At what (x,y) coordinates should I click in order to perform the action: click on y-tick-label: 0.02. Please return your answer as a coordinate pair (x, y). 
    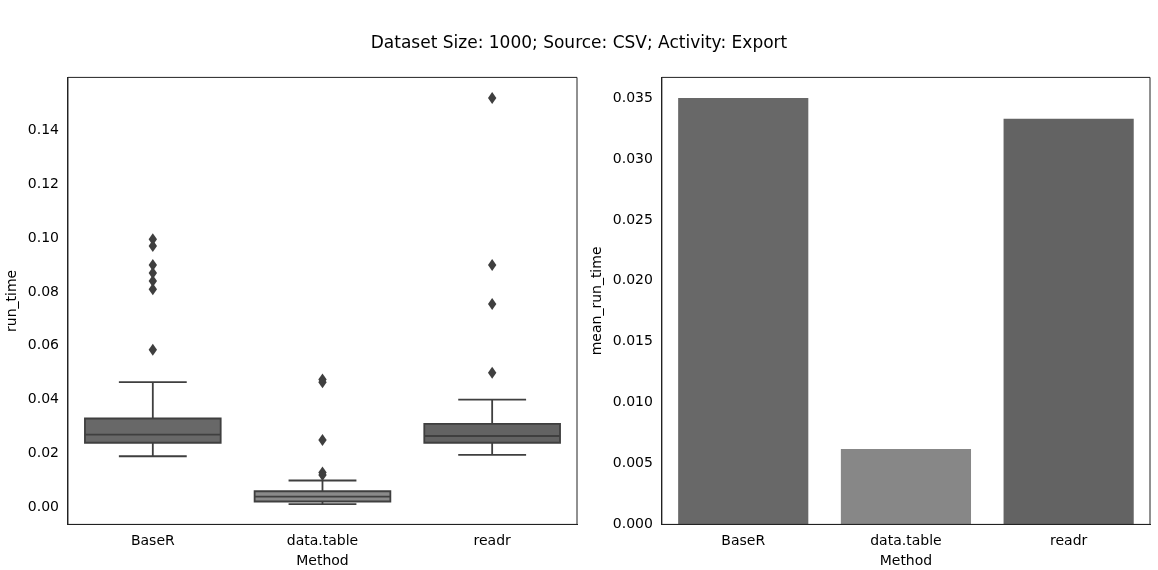
    Looking at the image, I should click on (43, 452).